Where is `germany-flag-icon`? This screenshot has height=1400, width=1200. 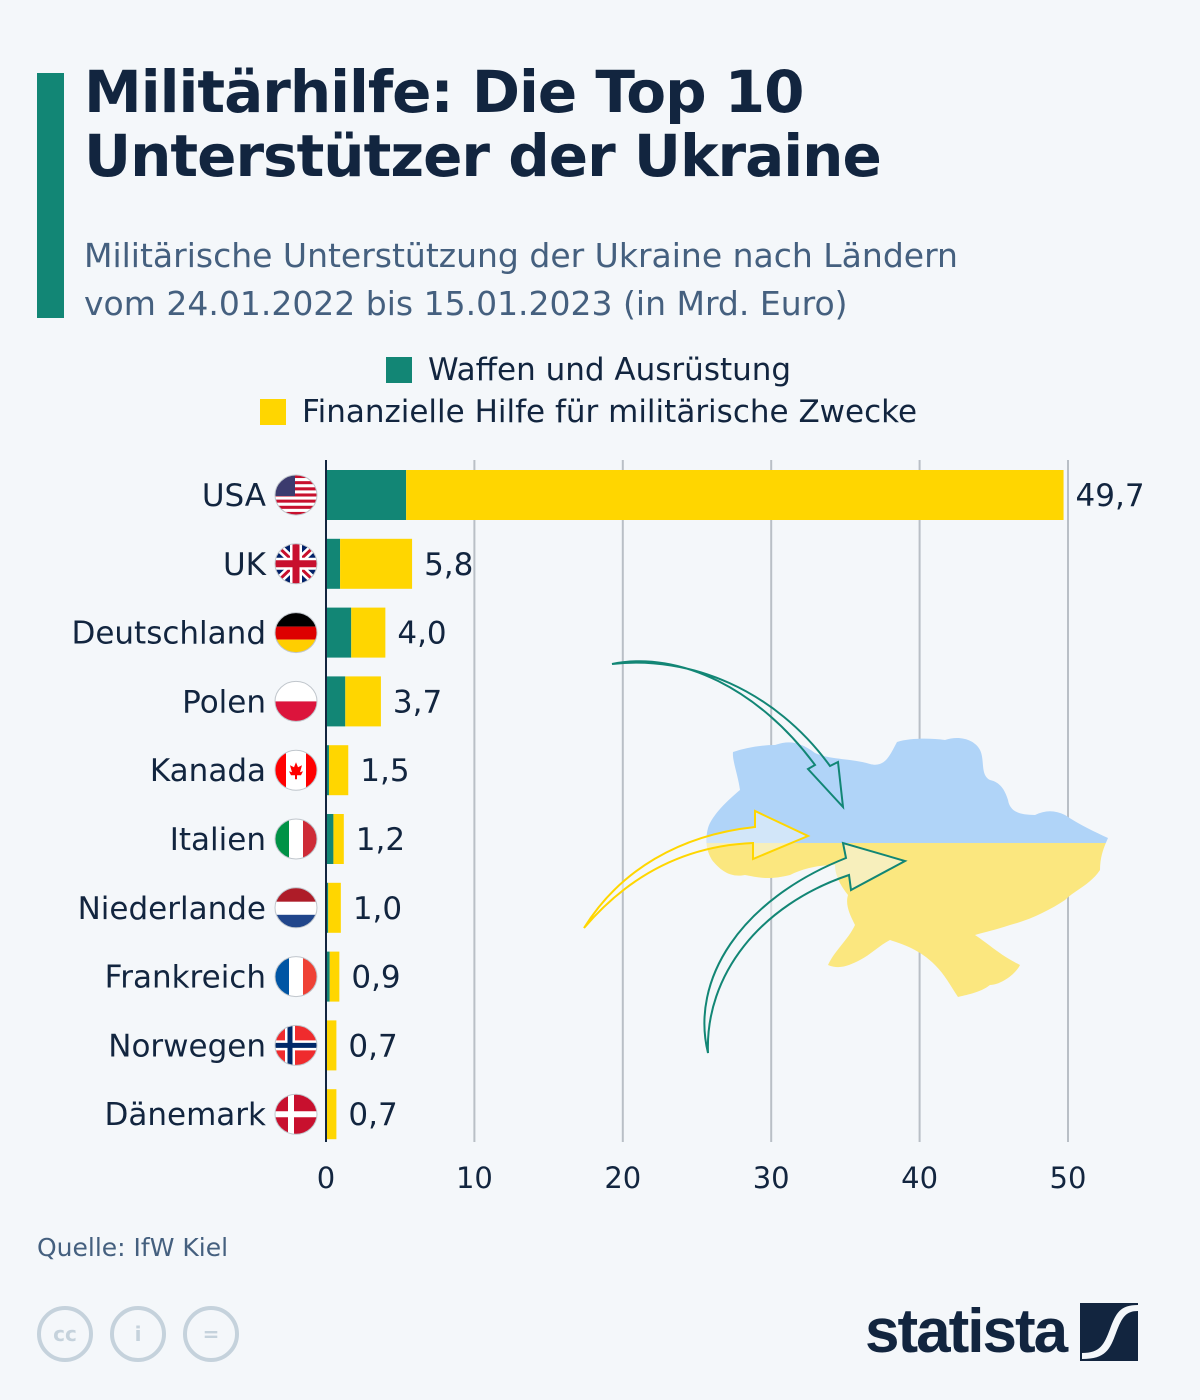
germany-flag-icon is located at coordinates (296, 633).